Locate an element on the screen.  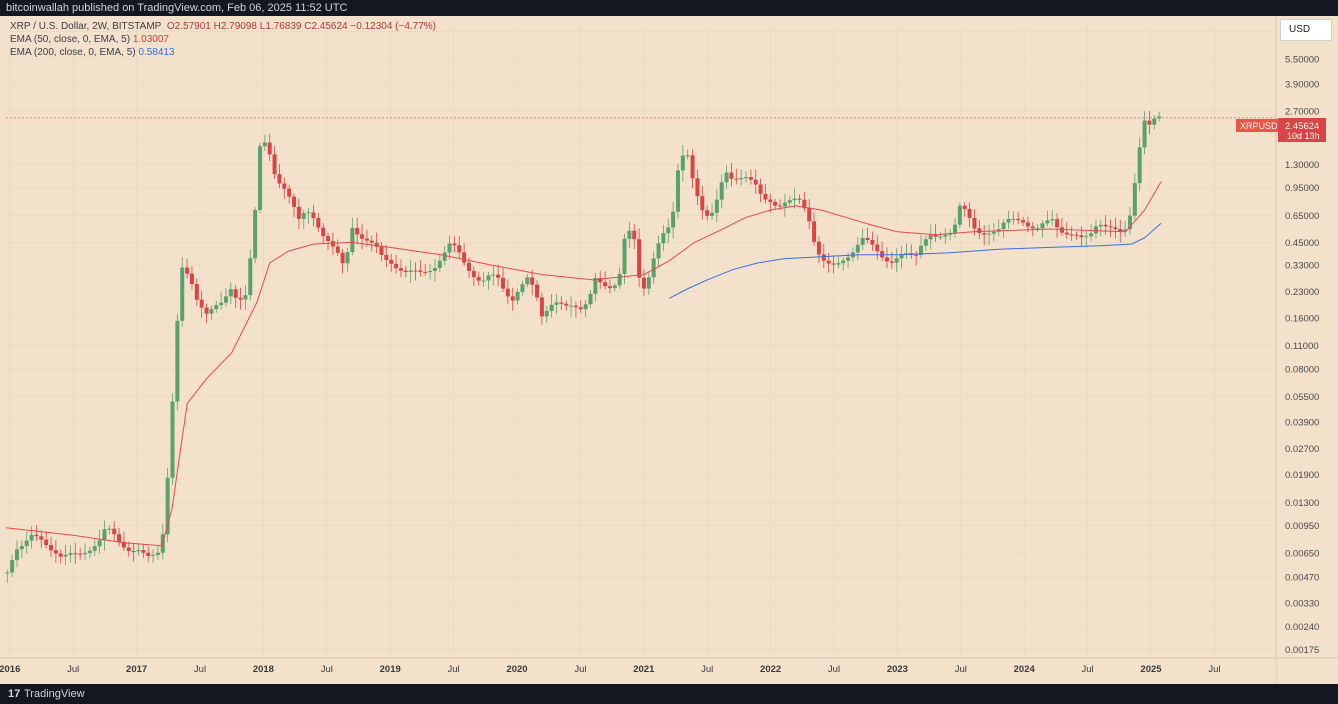
currency-button: USD is located at coordinates (1306, 30).